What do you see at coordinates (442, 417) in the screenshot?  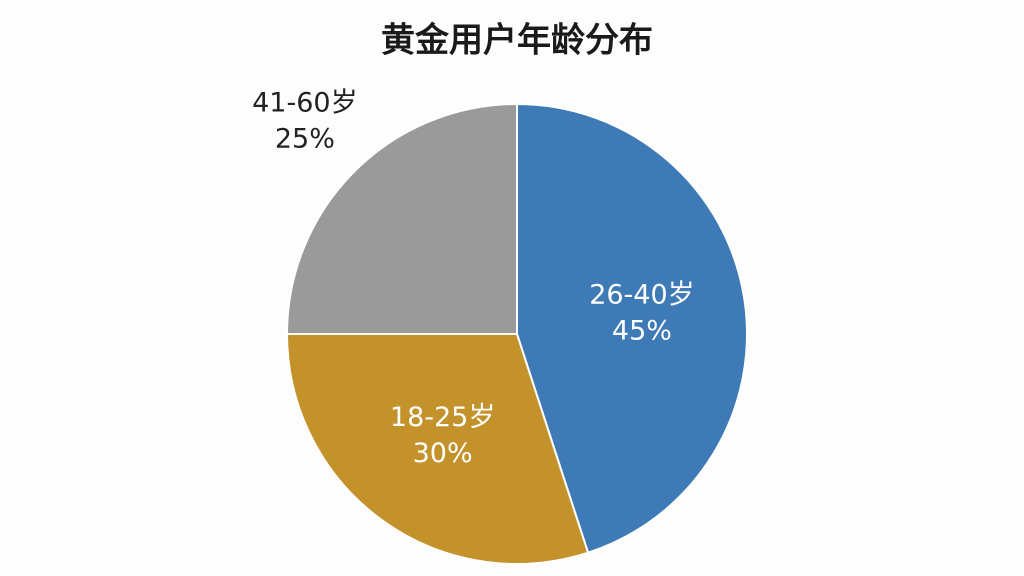 I see `slice-label: 18-25岁` at bounding box center [442, 417].